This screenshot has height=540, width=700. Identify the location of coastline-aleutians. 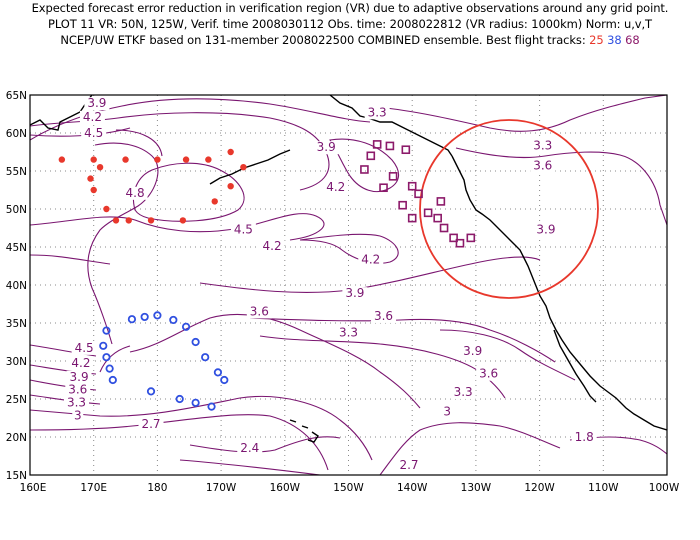
(250, 167).